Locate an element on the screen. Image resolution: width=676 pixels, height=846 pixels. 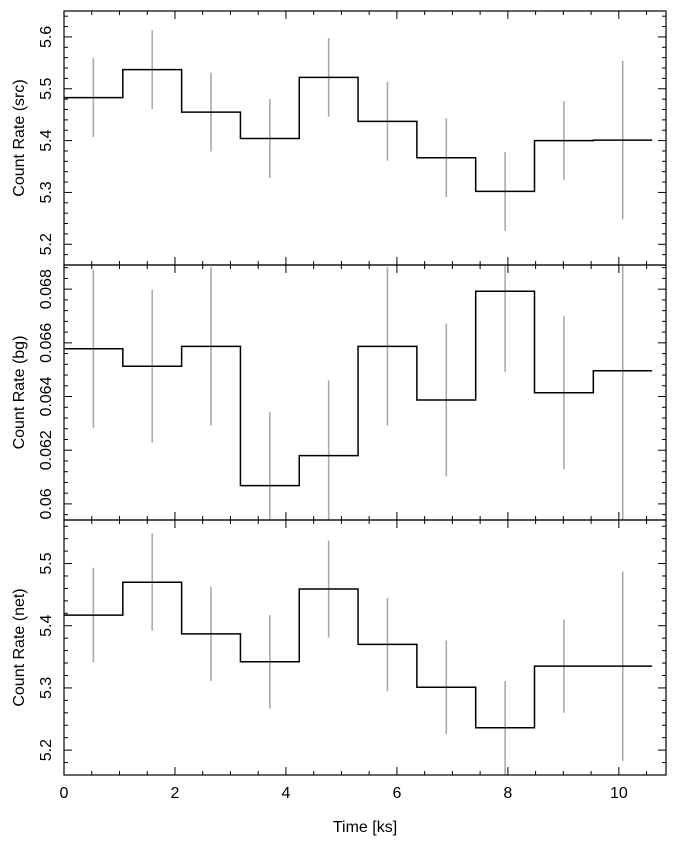
y-tick-label-src: 5.5 is located at coordinates (46, 89).